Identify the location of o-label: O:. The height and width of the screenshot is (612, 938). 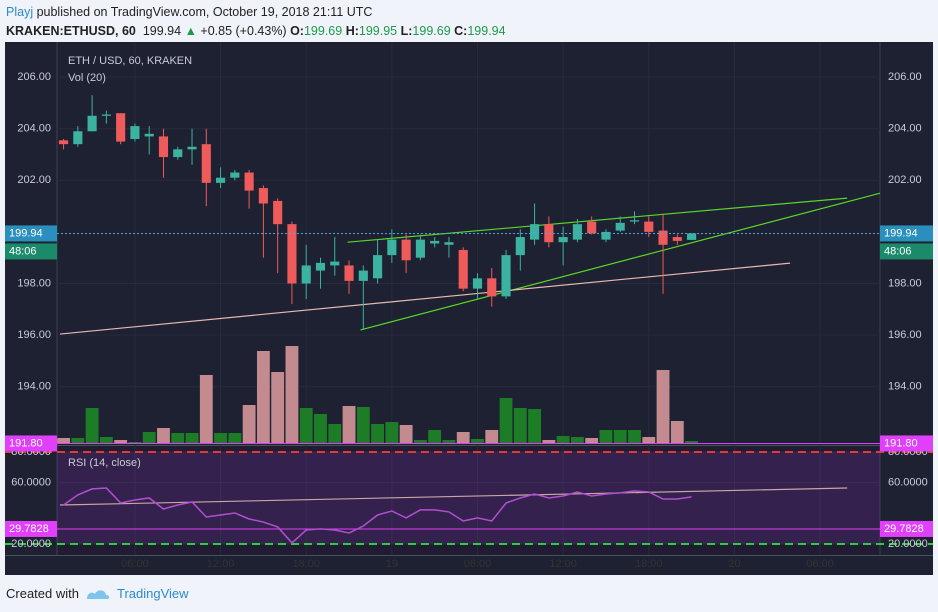
(297, 31).